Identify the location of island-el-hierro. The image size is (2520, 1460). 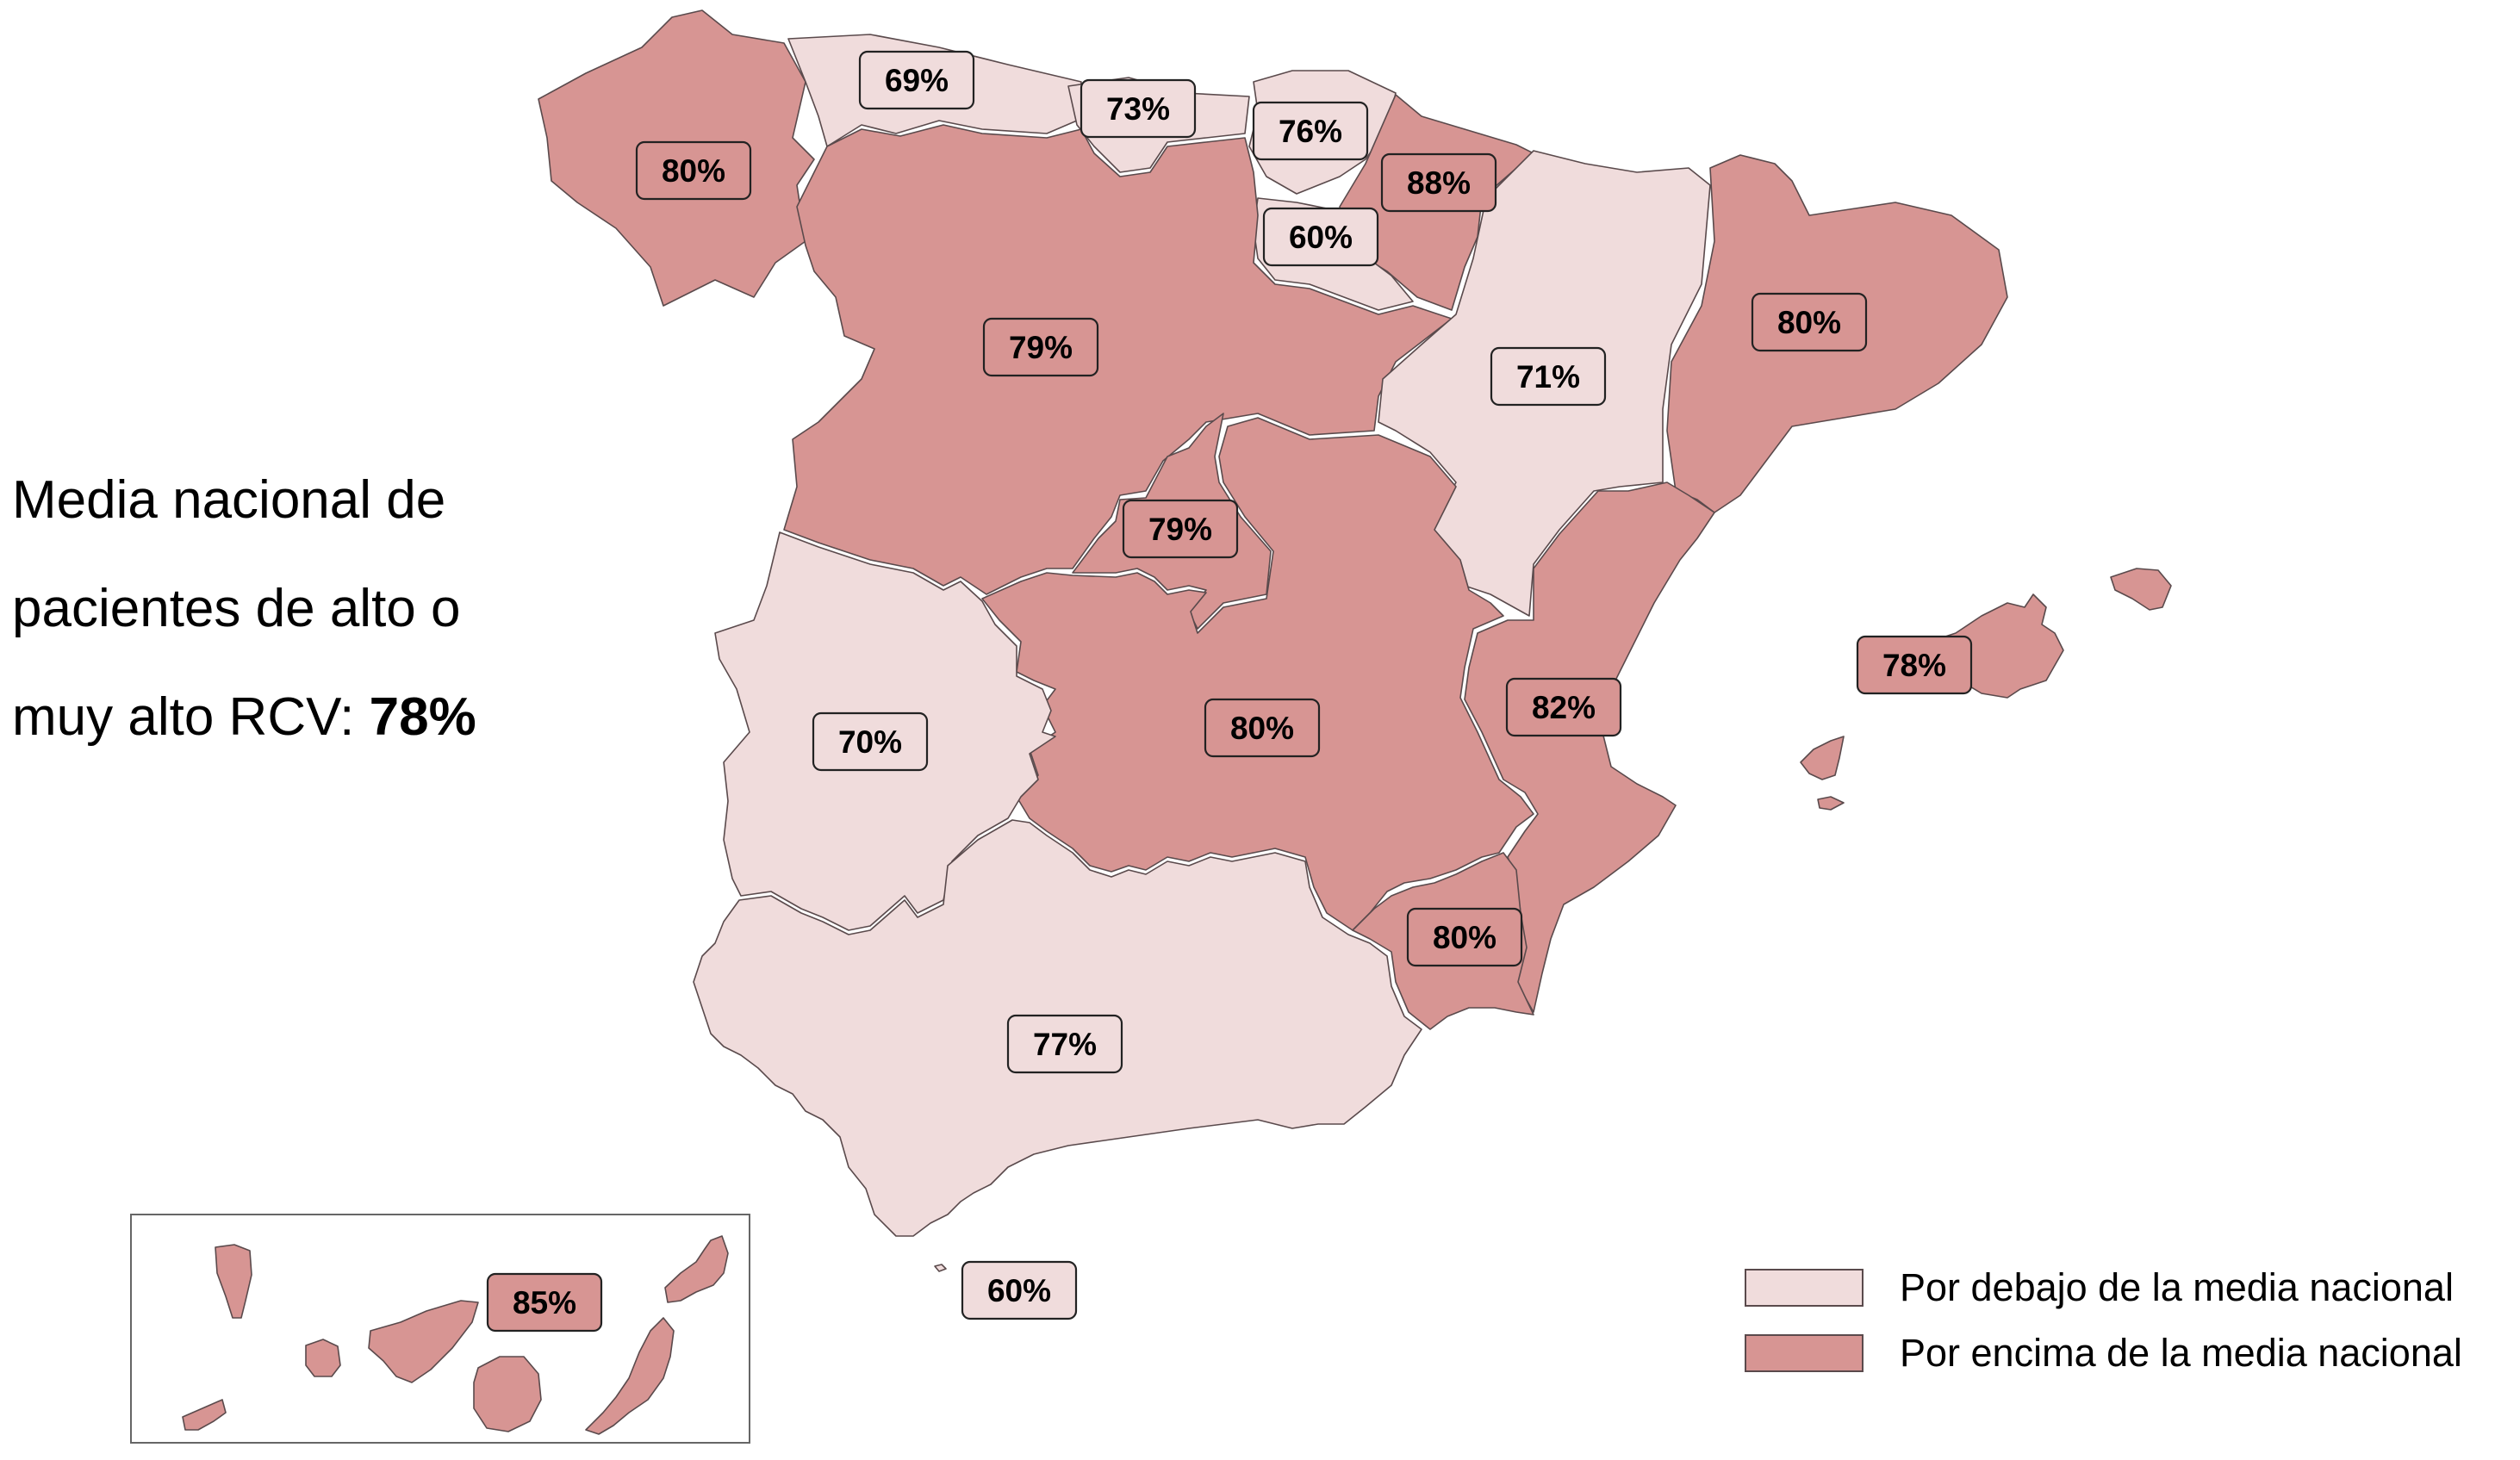
(205, 1415).